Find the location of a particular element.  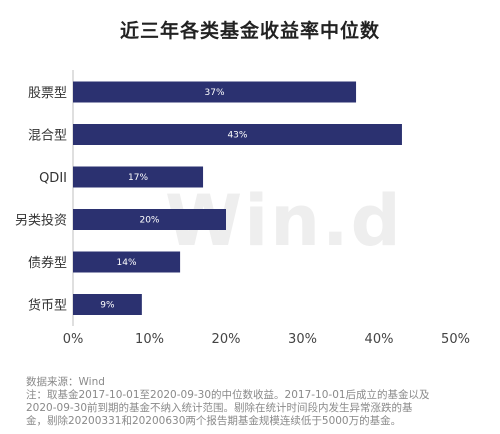

category-label: 另类投资 is located at coordinates (41, 221).